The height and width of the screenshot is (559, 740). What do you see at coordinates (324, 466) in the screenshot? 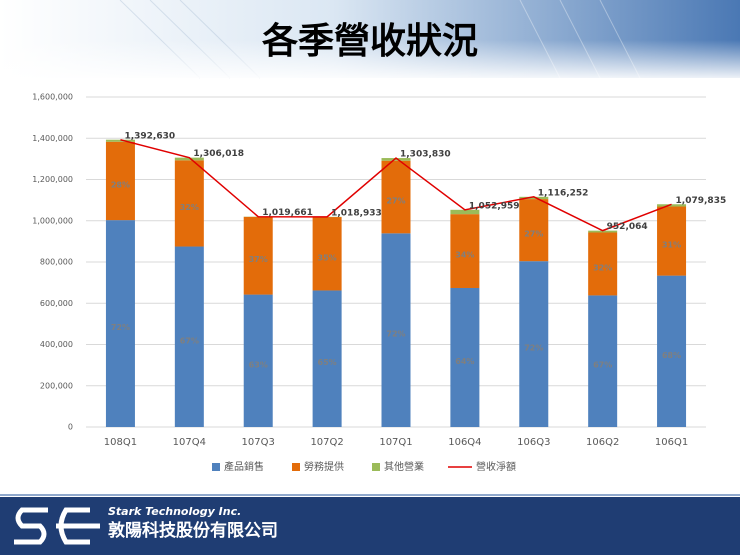
I see `legend-label: 勞務提供` at bounding box center [324, 466].